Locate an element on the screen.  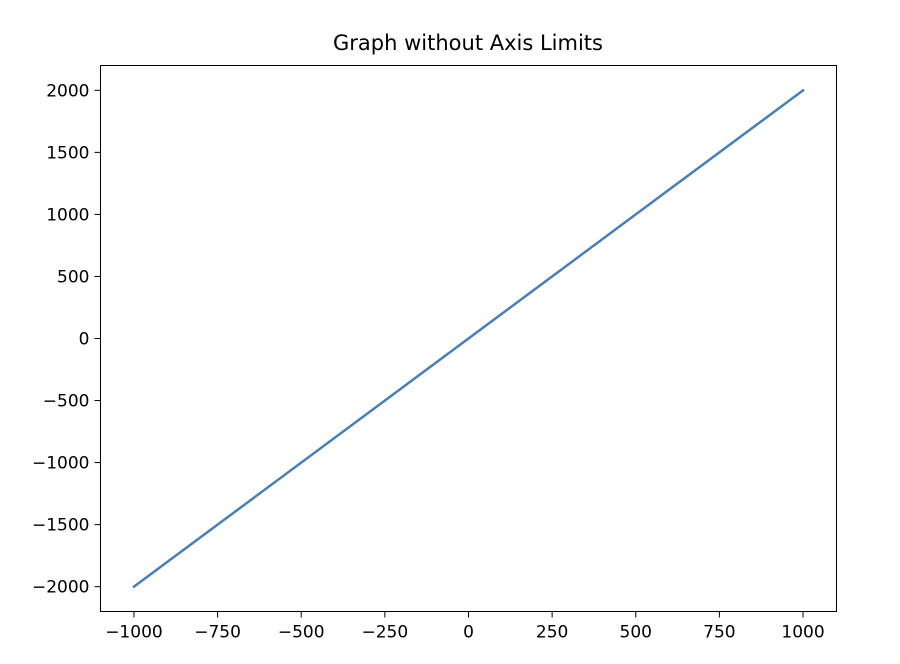
y-tick-label: 500 is located at coordinates (73, 277).